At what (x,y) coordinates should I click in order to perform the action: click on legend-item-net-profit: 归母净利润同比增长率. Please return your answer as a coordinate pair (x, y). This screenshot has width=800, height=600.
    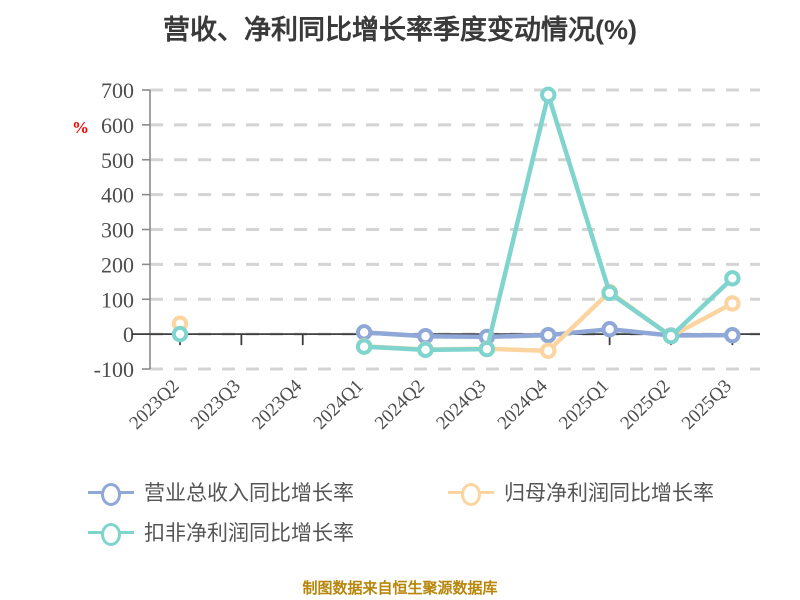
    Looking at the image, I should click on (581, 492).